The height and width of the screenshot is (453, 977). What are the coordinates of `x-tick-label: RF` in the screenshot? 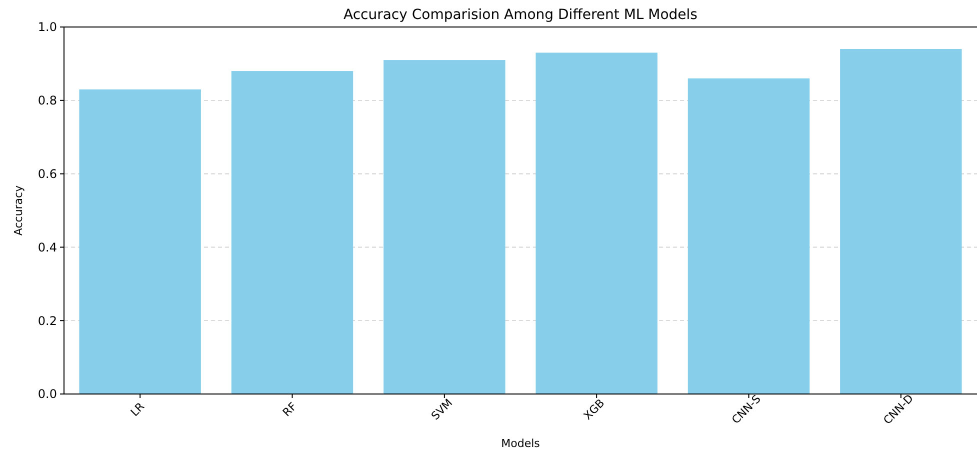 It's located at (290, 410).